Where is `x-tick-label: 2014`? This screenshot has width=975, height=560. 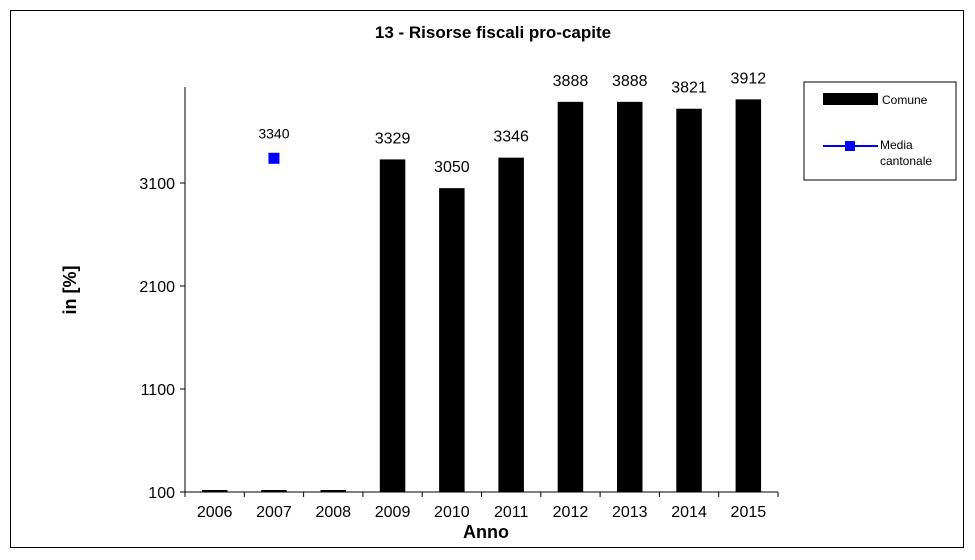
x-tick-label: 2014 is located at coordinates (689, 512).